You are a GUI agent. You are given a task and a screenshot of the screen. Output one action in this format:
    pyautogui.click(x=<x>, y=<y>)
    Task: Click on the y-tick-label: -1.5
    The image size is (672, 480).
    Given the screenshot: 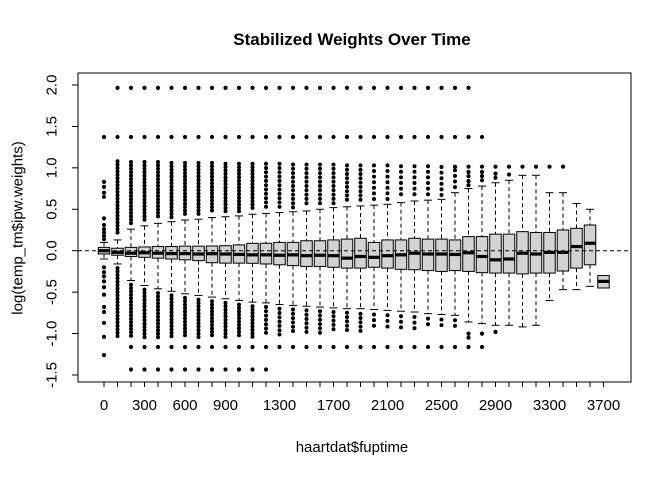 What is the action you would take?
    pyautogui.click(x=51, y=375)
    